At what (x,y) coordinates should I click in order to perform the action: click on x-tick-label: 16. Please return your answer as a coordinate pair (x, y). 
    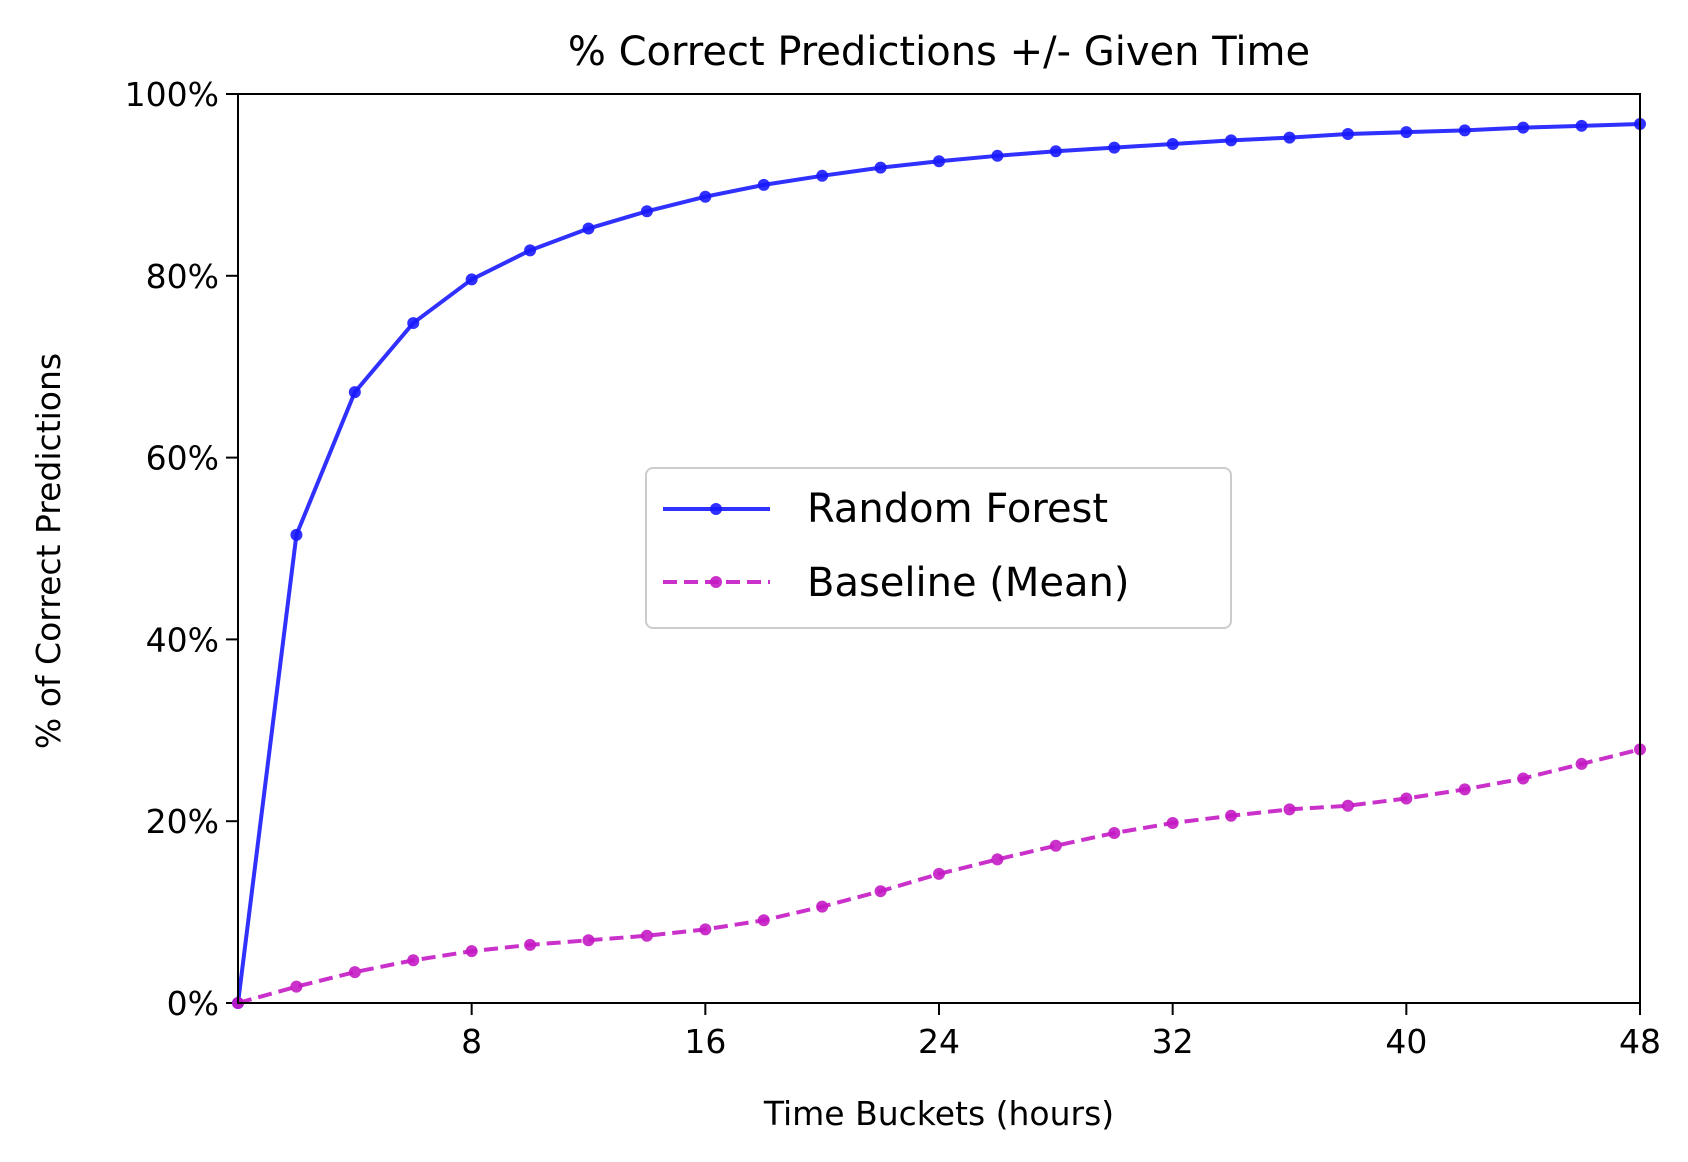
    Looking at the image, I should click on (705, 1041).